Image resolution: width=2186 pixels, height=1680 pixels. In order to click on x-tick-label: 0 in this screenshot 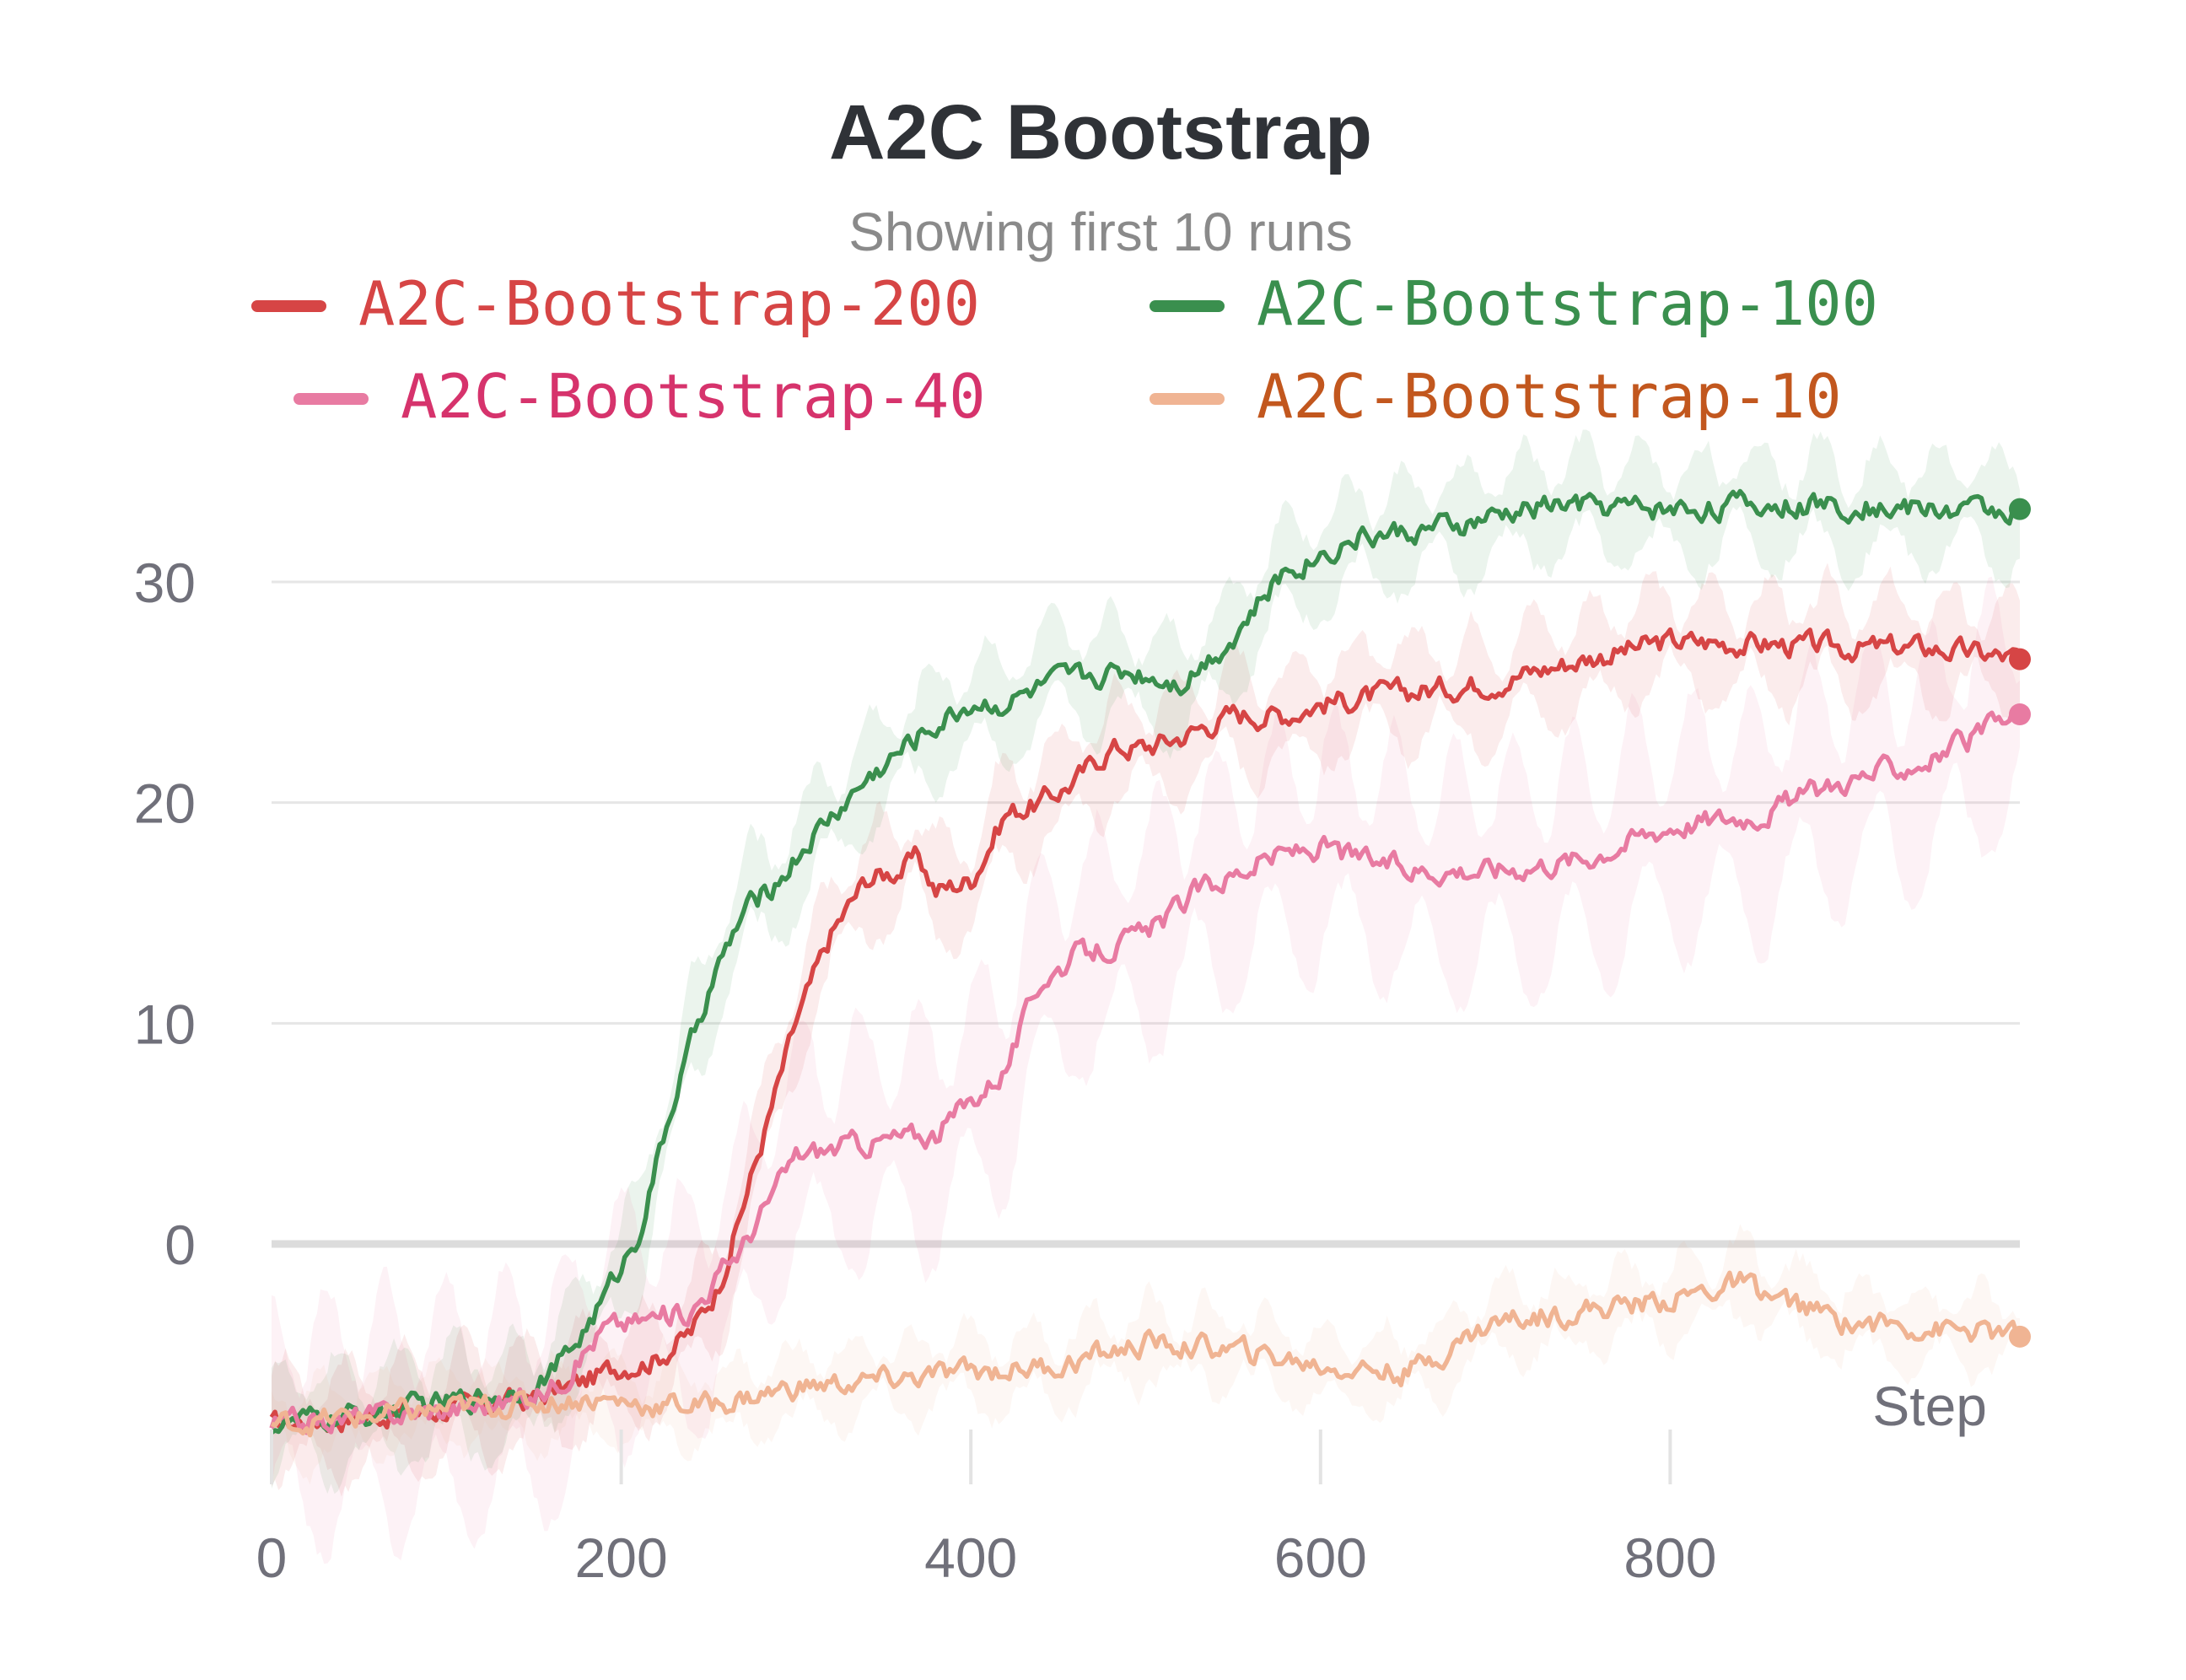, I will do `click(272, 1558)`.